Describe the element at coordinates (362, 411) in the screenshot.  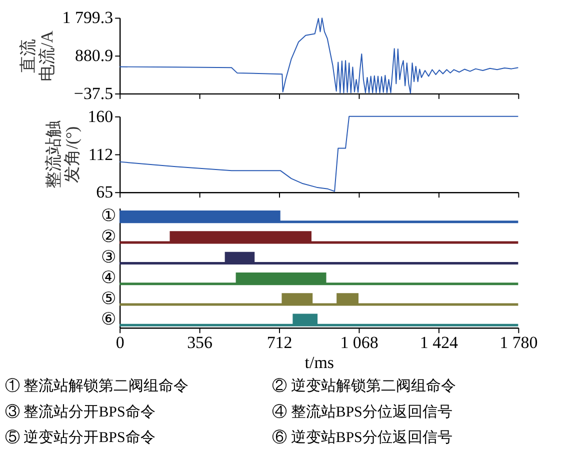
I see `text: ④ 整流站BPS分位返回信号` at that location.